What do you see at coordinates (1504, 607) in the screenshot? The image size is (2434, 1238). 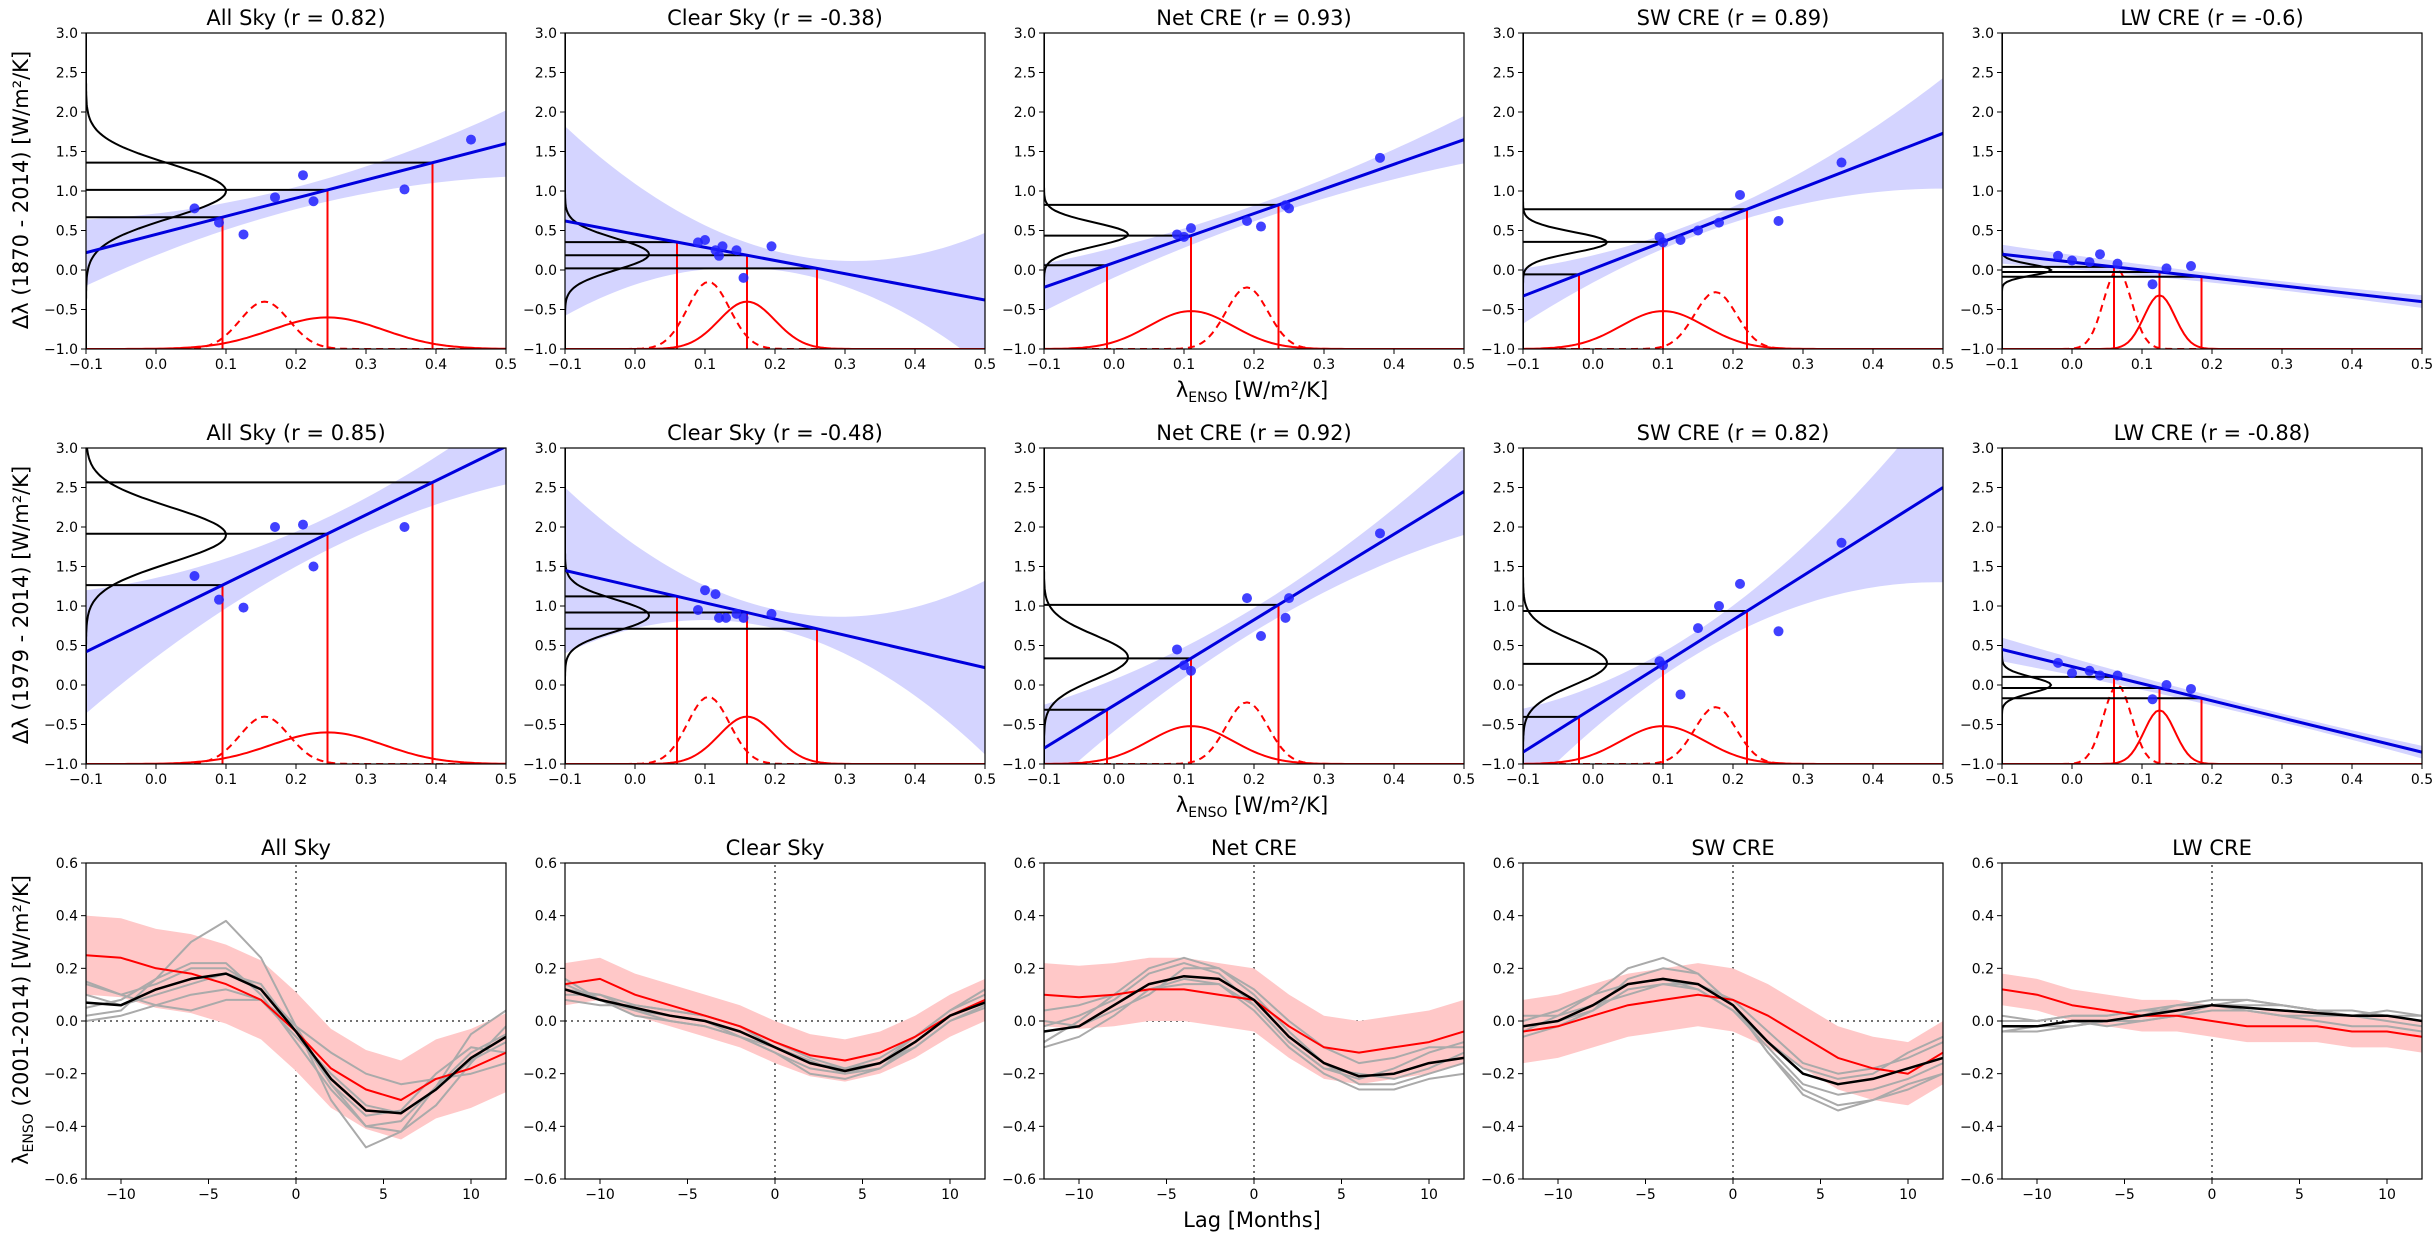 I see `y-tick-label: 1.0` at bounding box center [1504, 607].